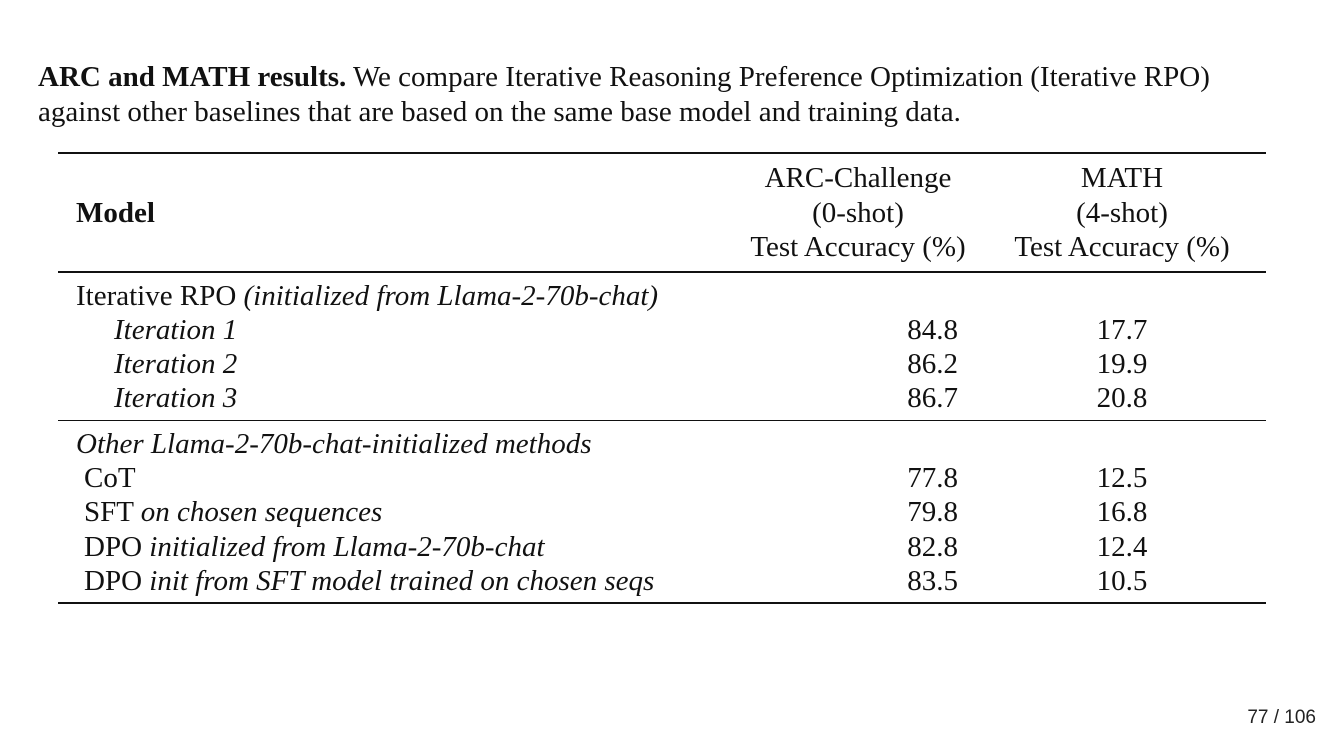 The image size is (1334, 750). I want to click on caption-bold-lead: ARC and MATH results., so click(192, 77).